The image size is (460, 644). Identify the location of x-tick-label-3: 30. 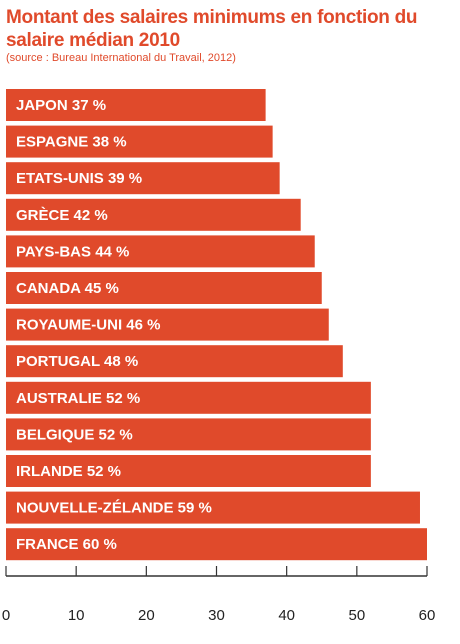
(216, 615).